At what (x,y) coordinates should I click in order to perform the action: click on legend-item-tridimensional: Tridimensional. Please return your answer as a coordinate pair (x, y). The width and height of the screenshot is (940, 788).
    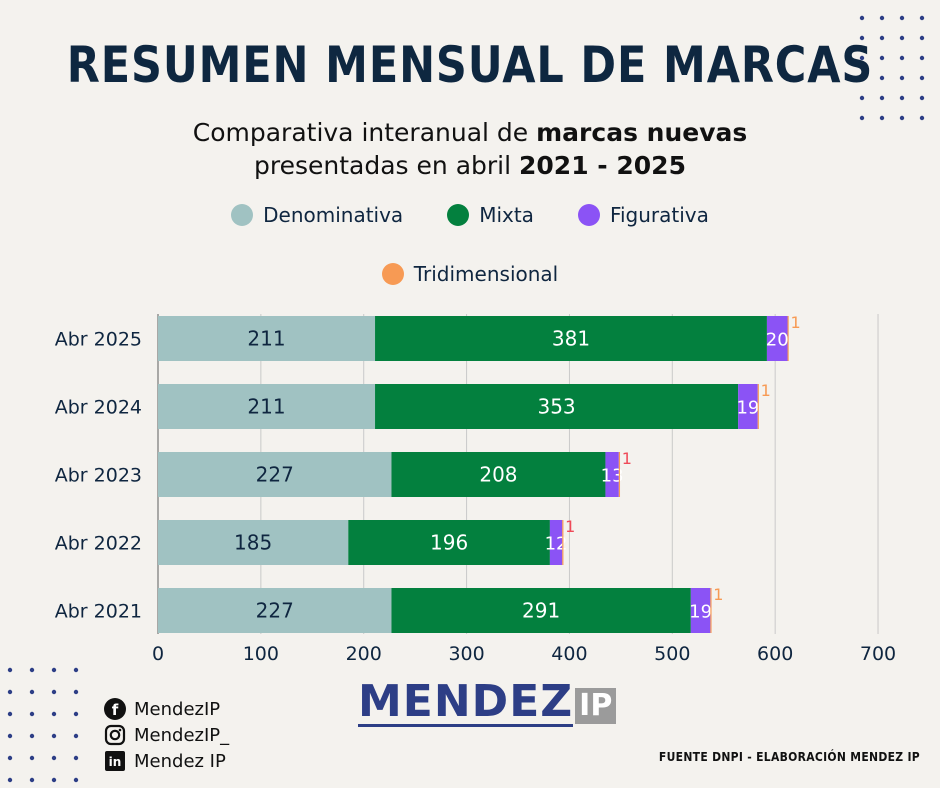
    Looking at the image, I should click on (470, 274).